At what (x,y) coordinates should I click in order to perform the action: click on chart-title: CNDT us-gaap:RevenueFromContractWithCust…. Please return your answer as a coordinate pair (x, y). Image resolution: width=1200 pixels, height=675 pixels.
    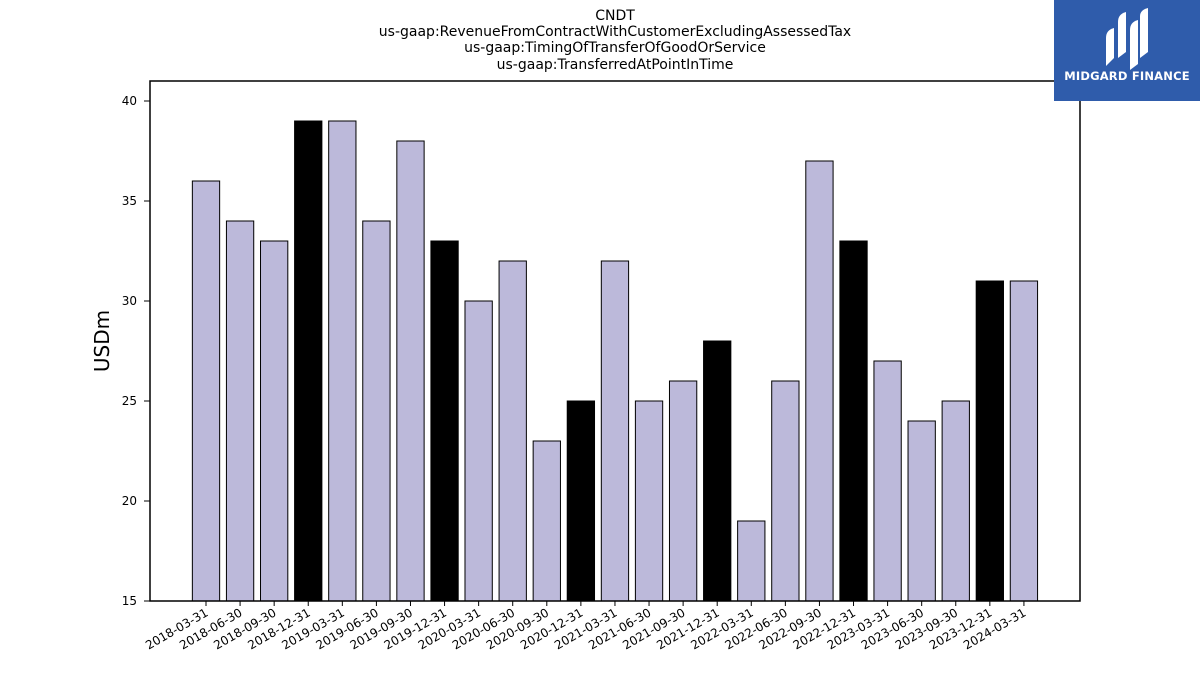
    Looking at the image, I should click on (615, 40).